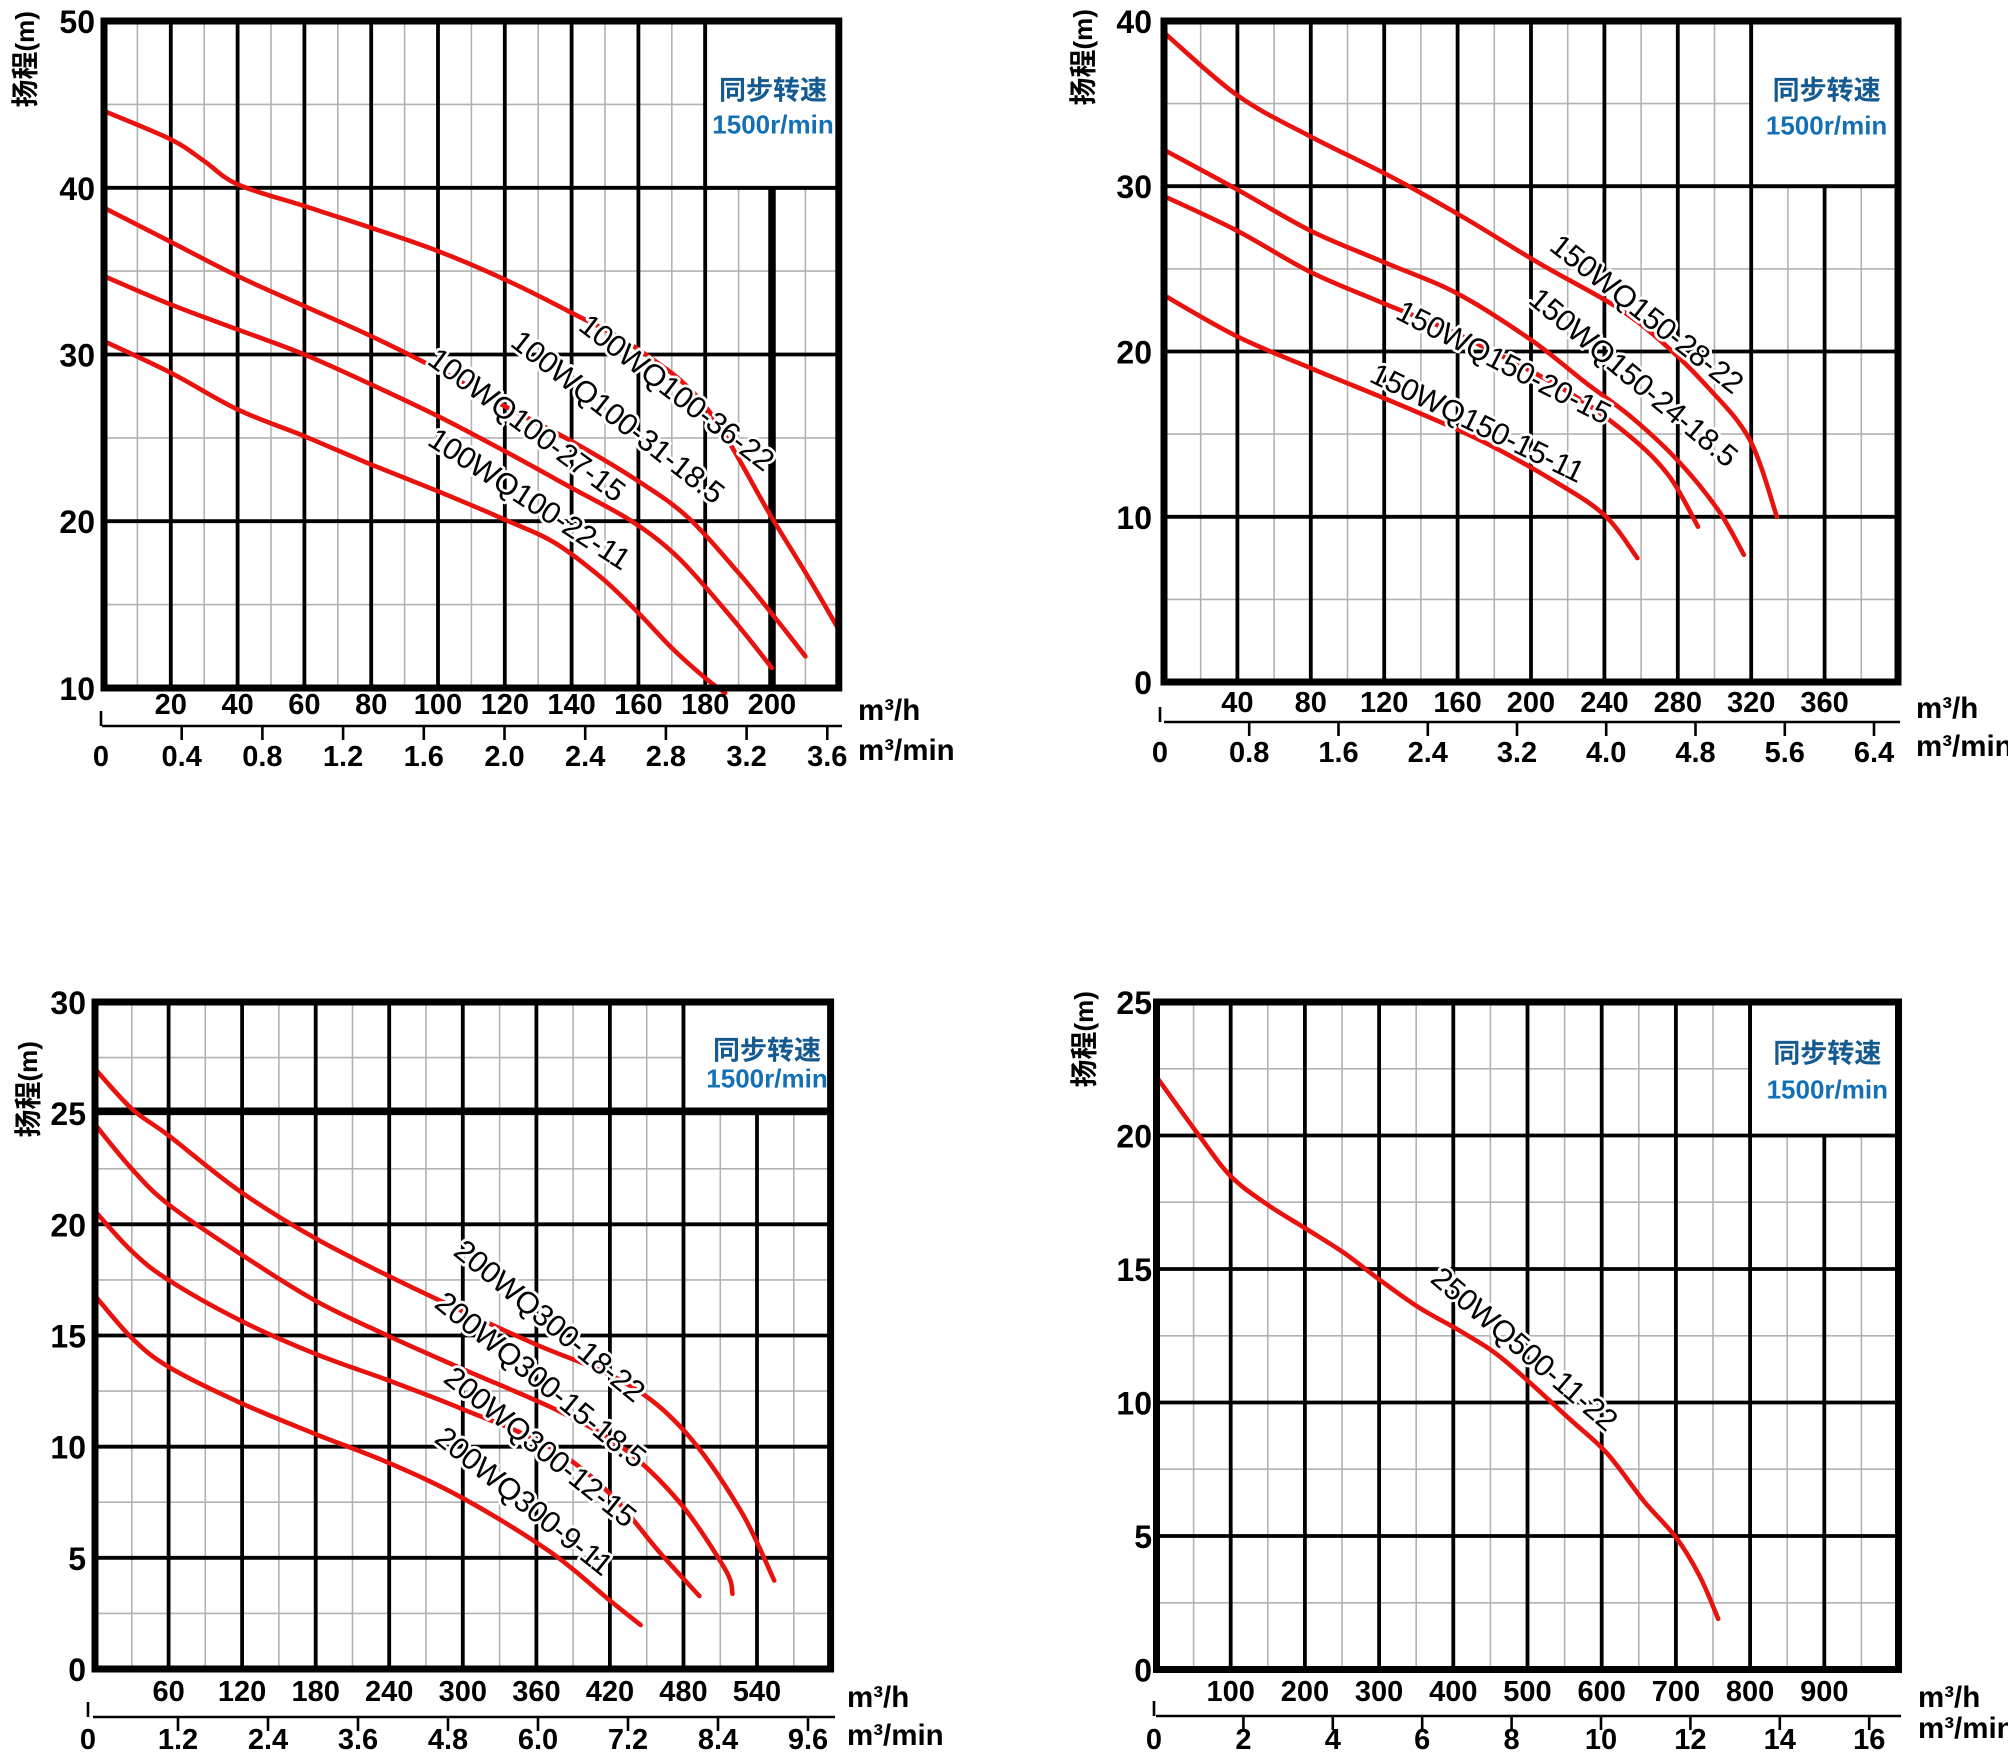 Image resolution: width=2008 pixels, height=1758 pixels. I want to click on svg-text: 2.0, so click(504, 757).